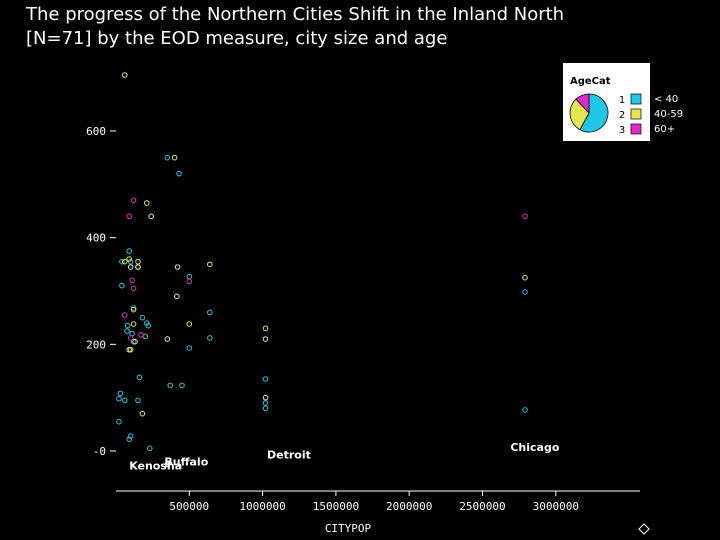  What do you see at coordinates (668, 114) in the screenshot?
I see `legend-label: 40-59` at bounding box center [668, 114].